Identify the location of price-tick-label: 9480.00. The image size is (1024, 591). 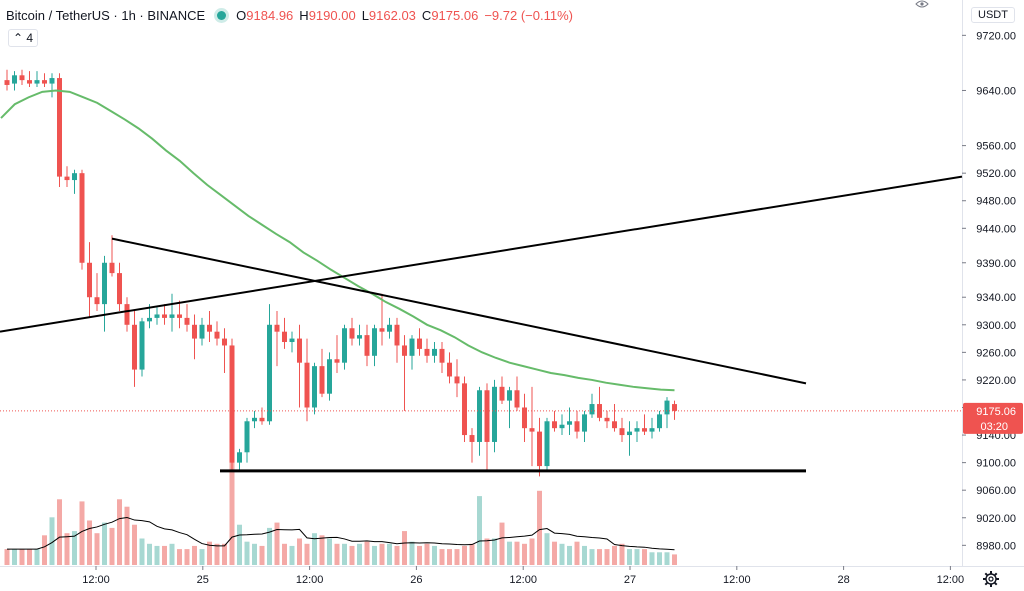
(996, 202).